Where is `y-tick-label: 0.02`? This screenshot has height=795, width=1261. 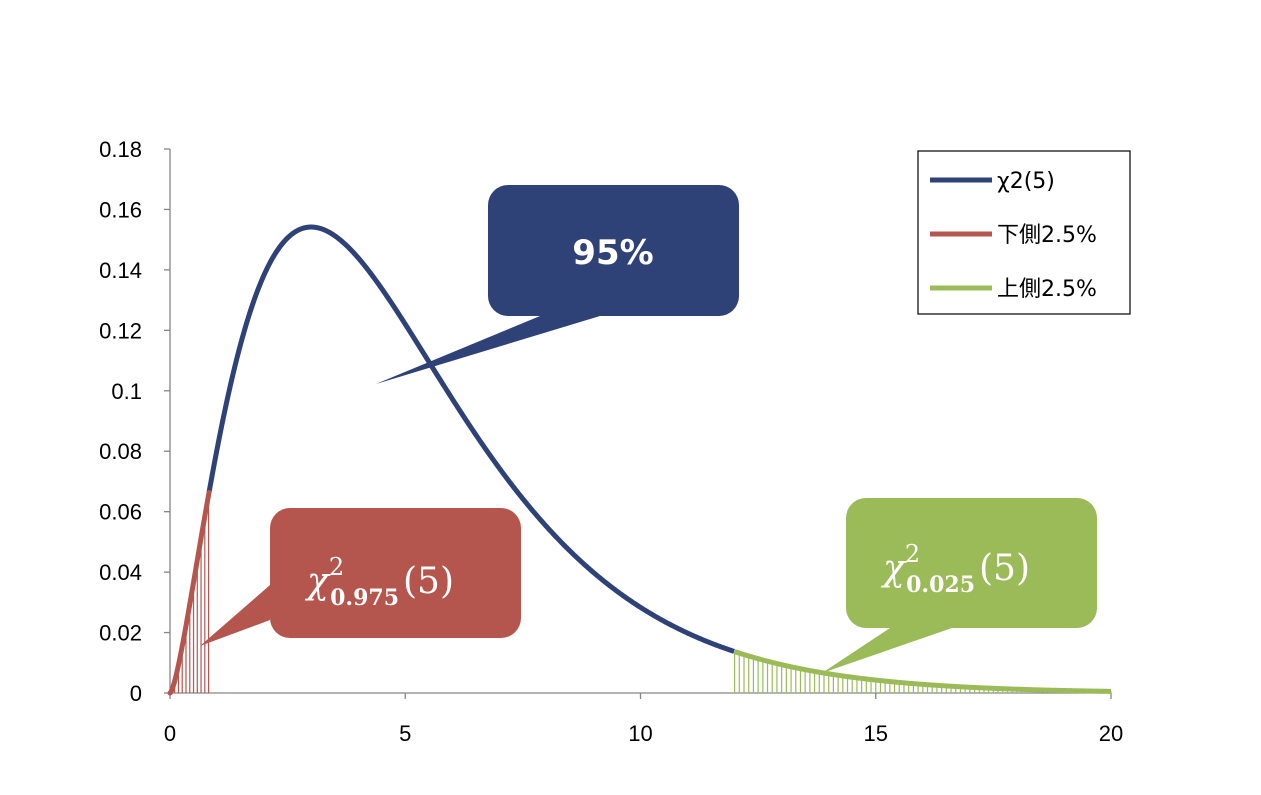
y-tick-label: 0.02 is located at coordinates (120, 633).